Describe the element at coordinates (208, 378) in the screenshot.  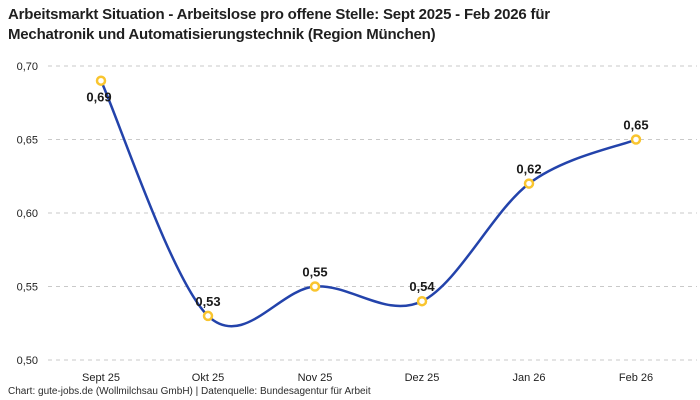
I see `x-axis-tick-label: Okt 25` at that location.